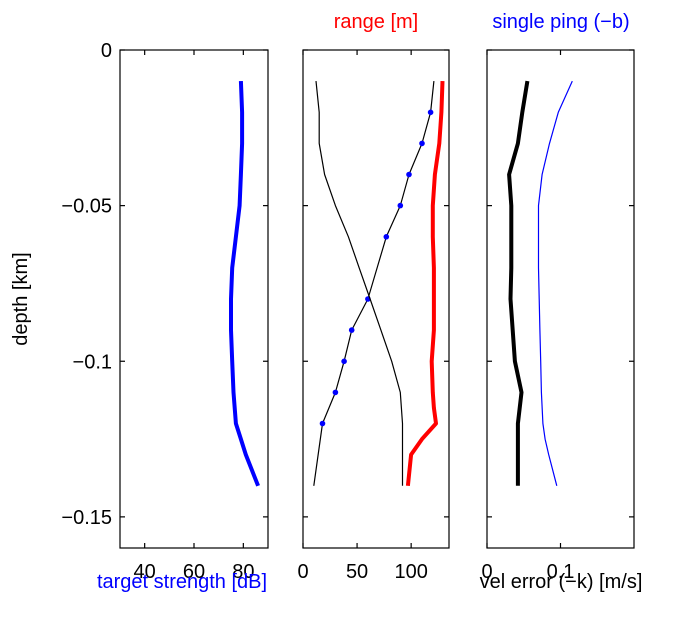 This screenshot has height=624, width=686. I want to click on x-tick-label-1-1: 50, so click(357, 572).